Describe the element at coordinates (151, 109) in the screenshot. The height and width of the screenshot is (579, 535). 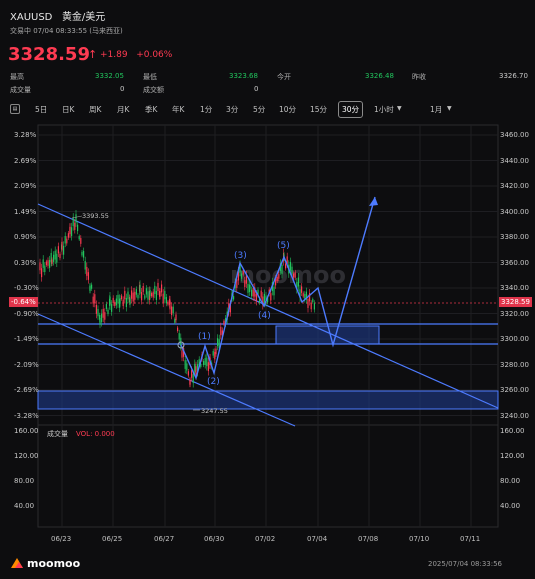
I see `period-quarter: 季K` at that location.